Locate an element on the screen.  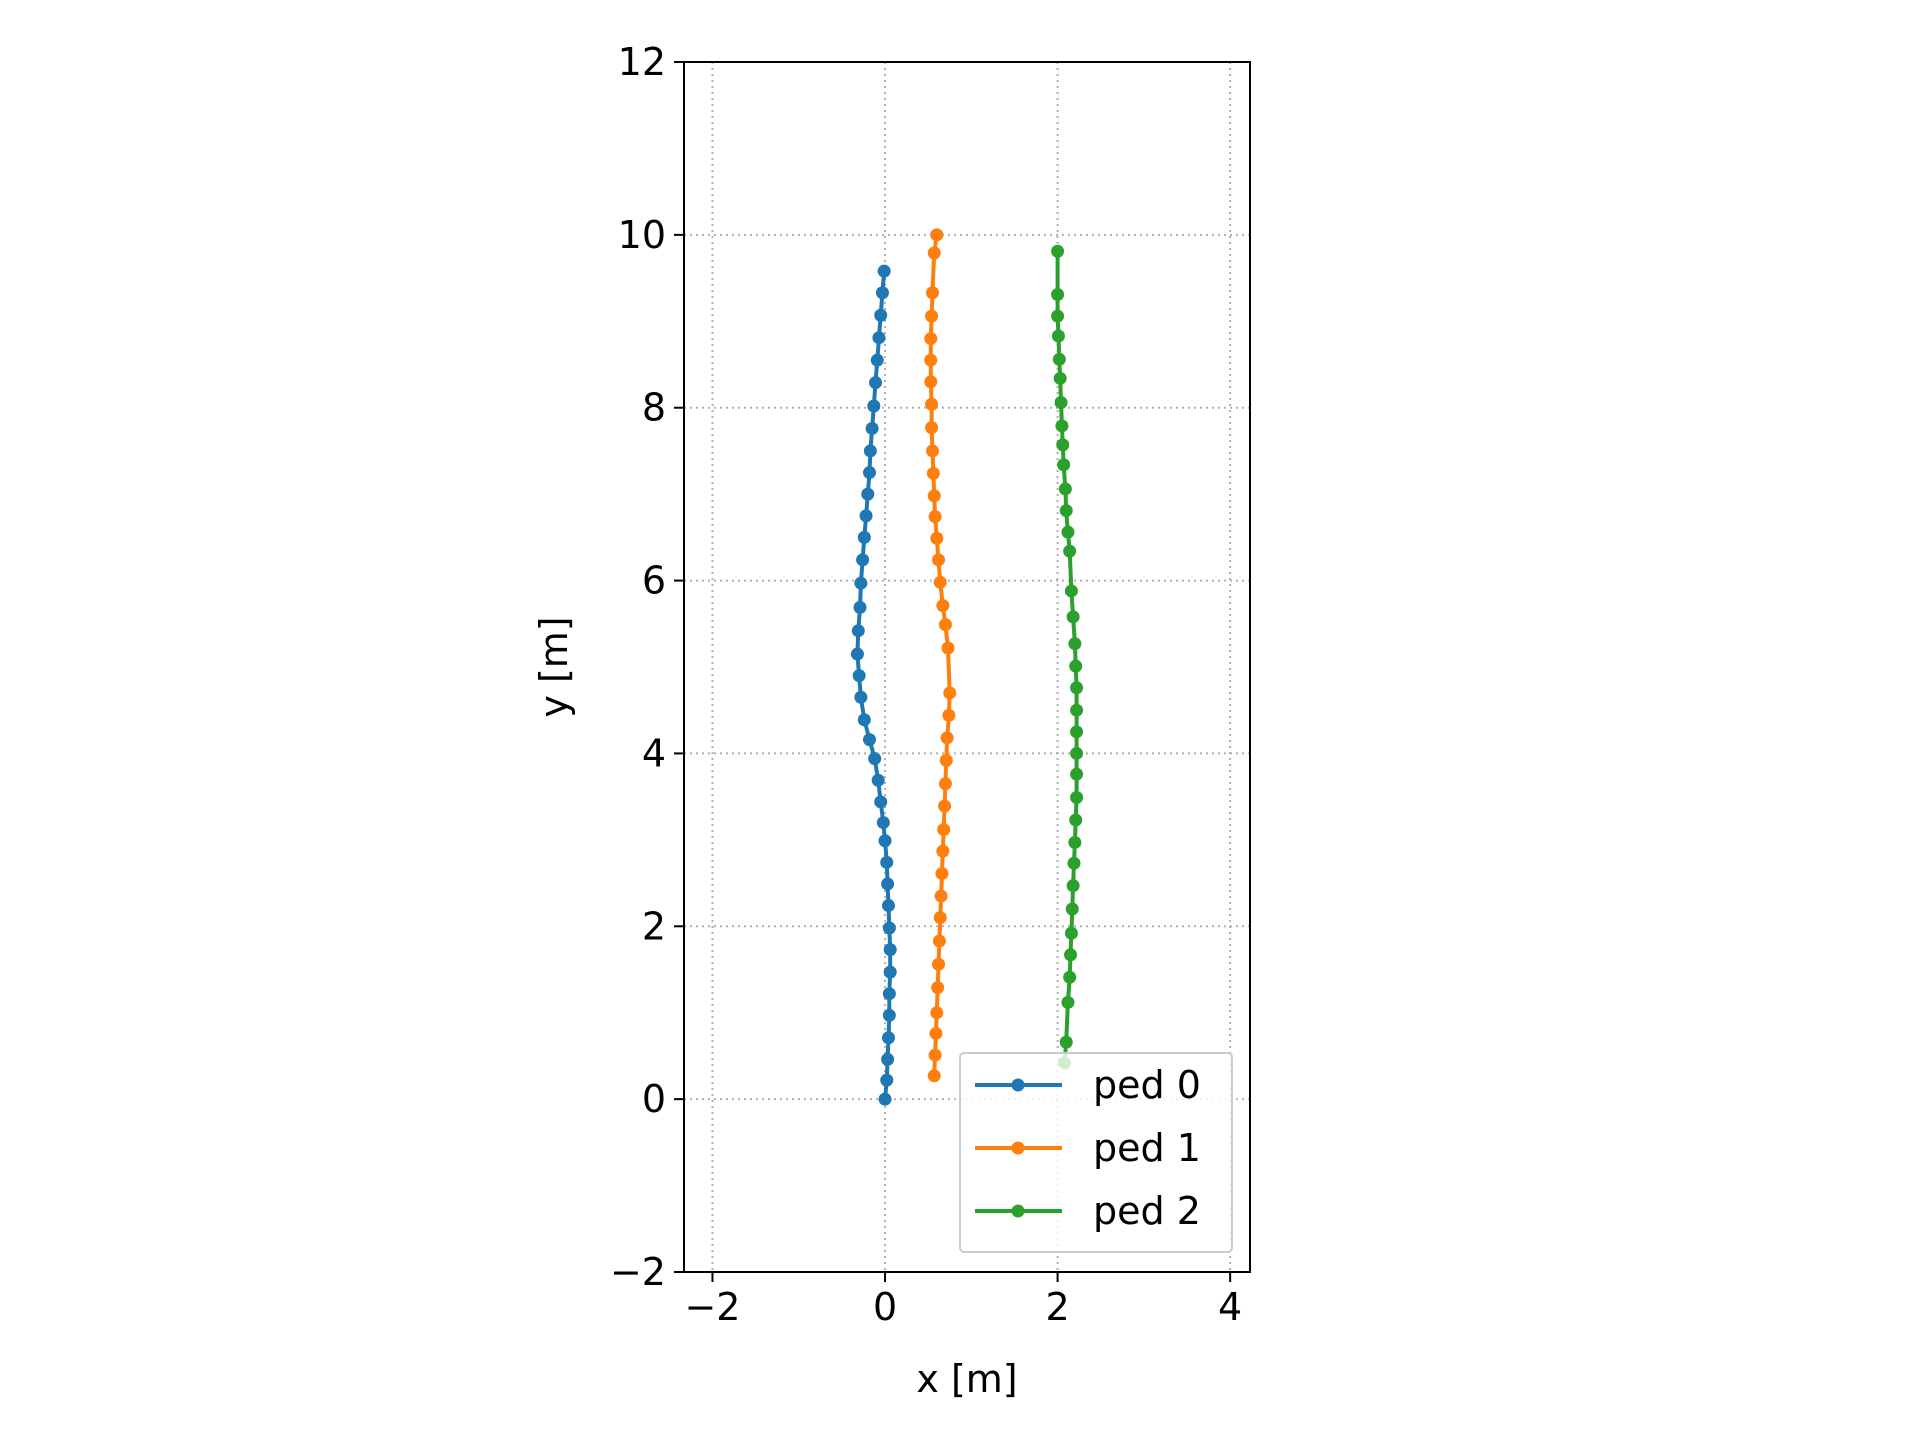
y-tick-label: 2 is located at coordinates (654, 926).